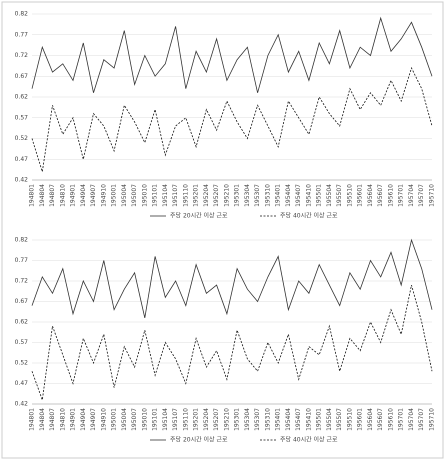 This screenshot has height=460, width=445. I want to click on x-tick-label: 194901, so click(73, 419).